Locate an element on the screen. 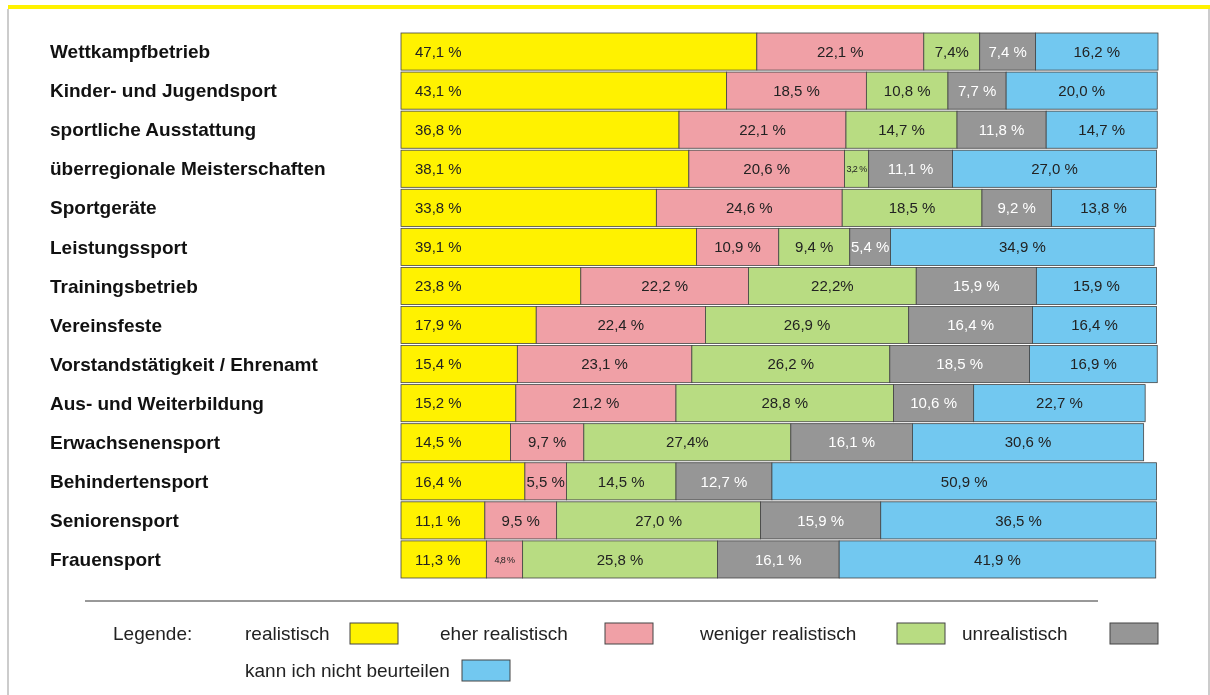 This screenshot has height=695, width=1210. data-label: 9,2 % is located at coordinates (1016, 208).